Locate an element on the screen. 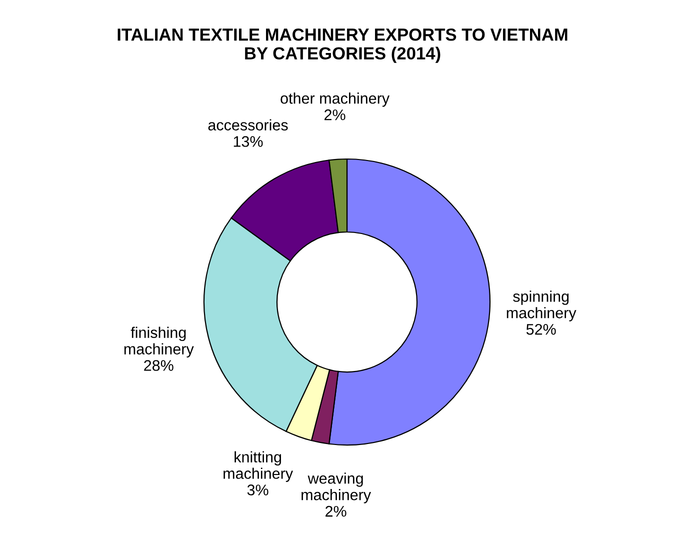 Image resolution: width=699 pixels, height=535 pixels. data-label: 3% is located at coordinates (257, 490).